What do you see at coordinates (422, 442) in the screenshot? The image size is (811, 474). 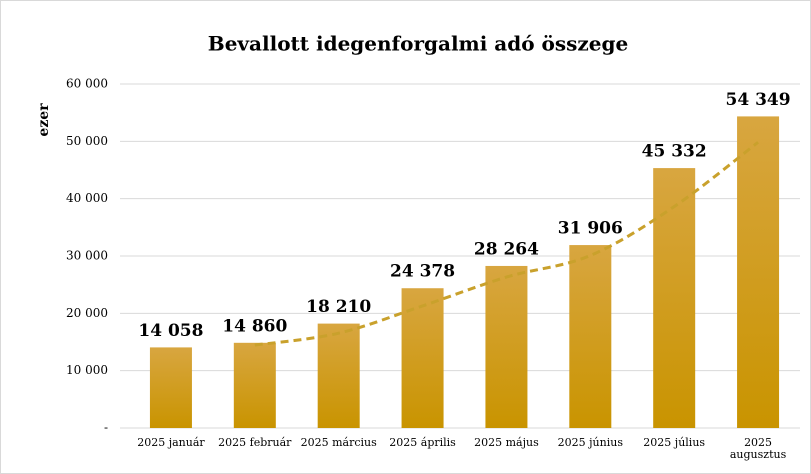 I see `x-tick-label: 2025 április` at bounding box center [422, 442].